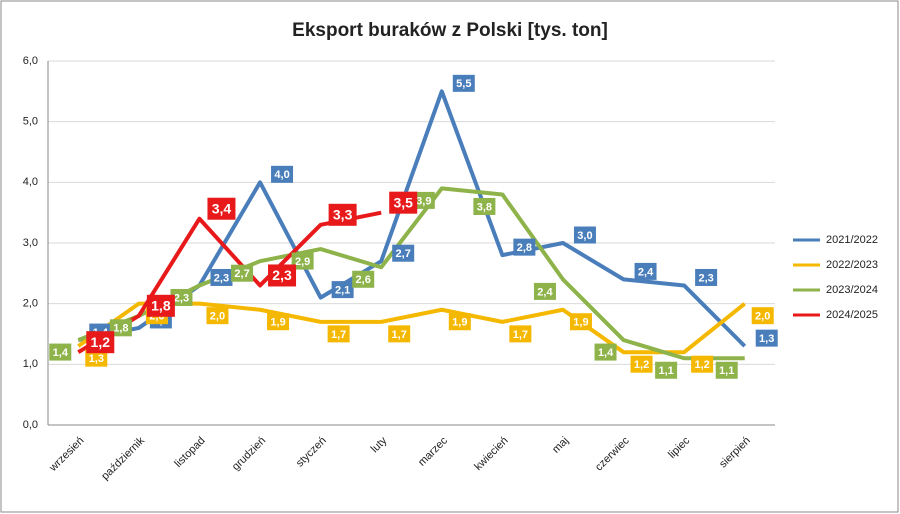 The width and height of the screenshot is (900, 514). I want to click on value-label: 5,5, so click(463, 84).